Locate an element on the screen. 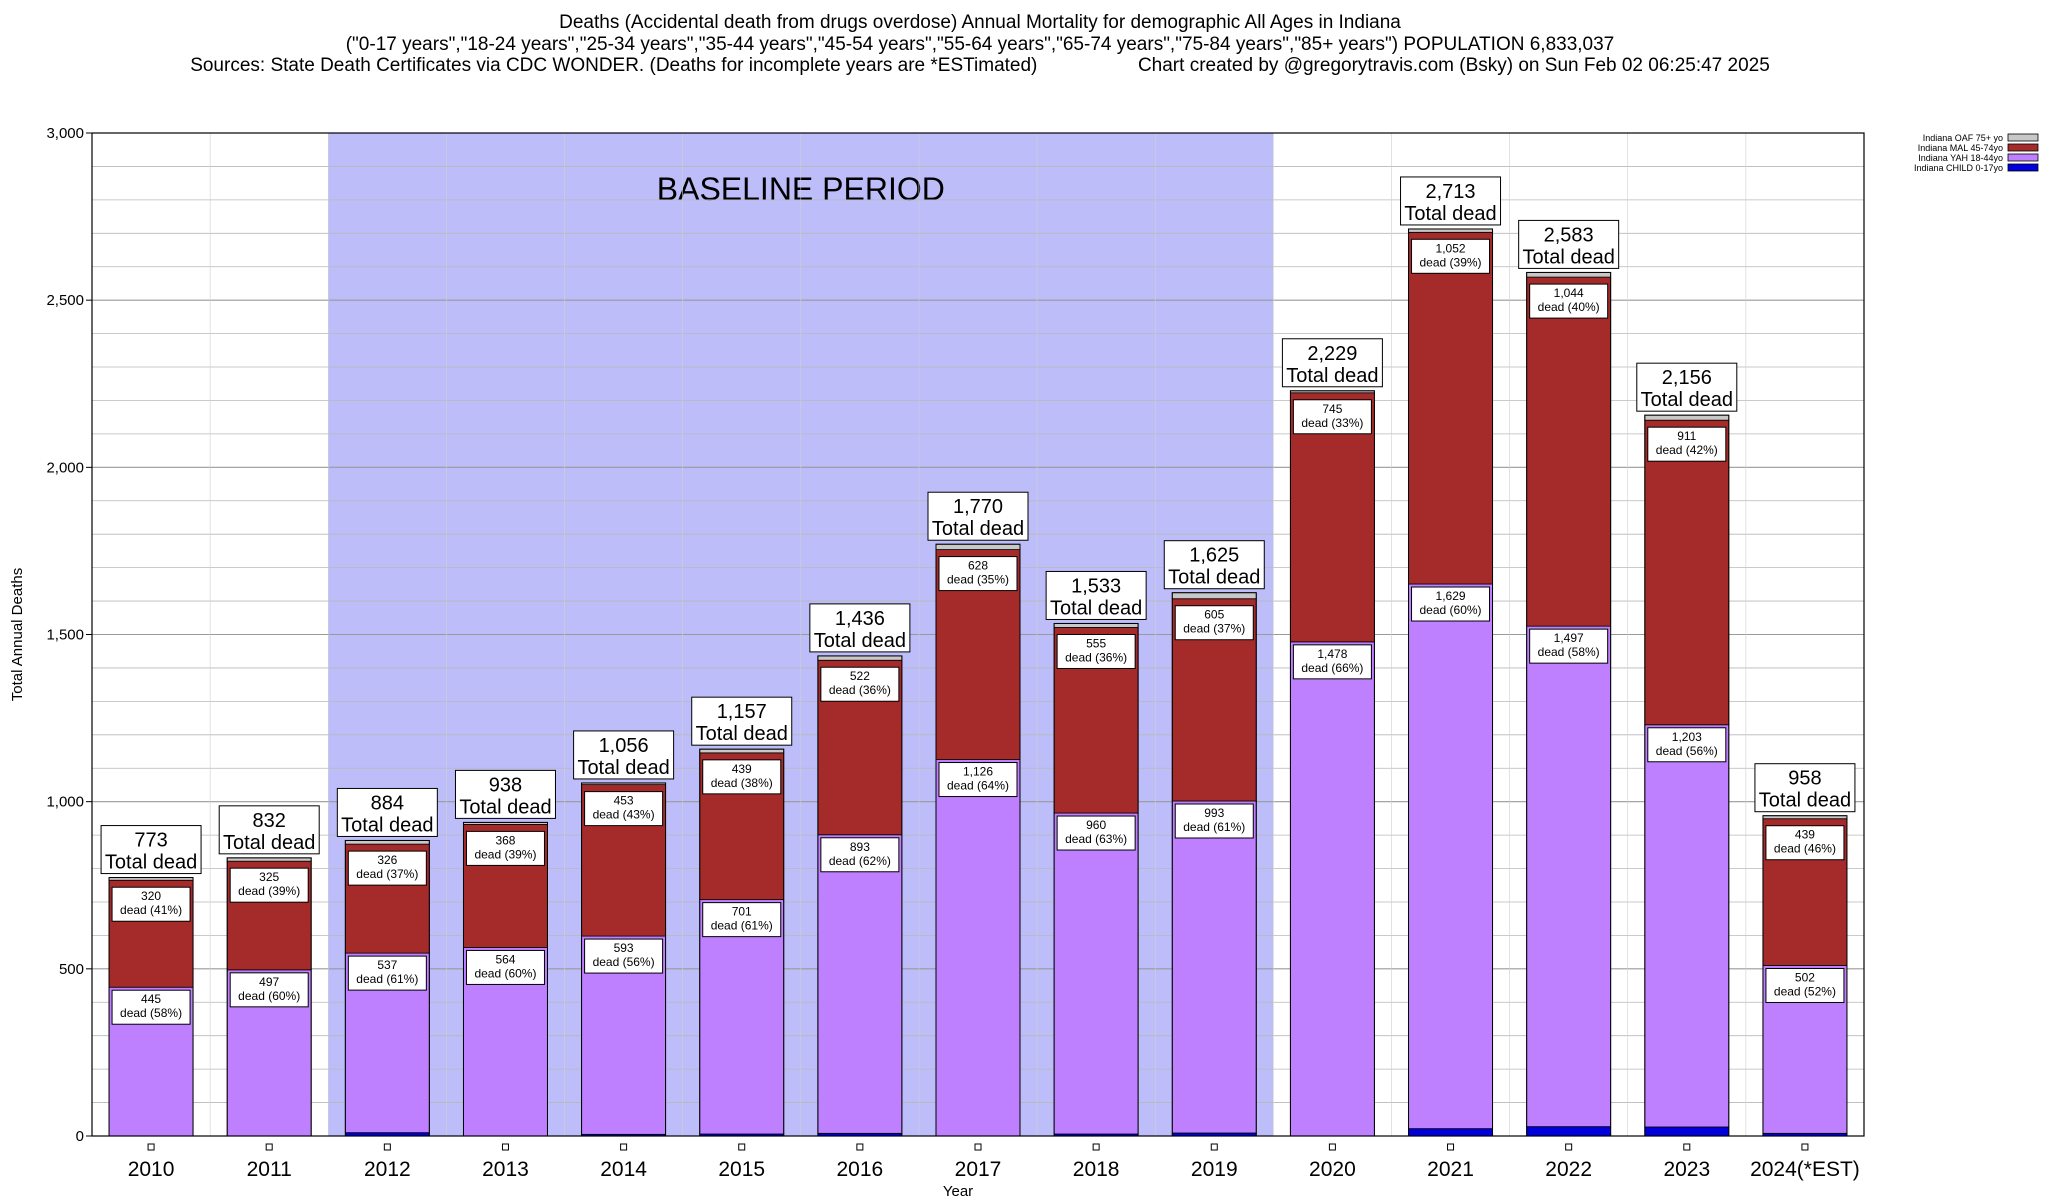 This screenshot has height=1200, width=2048. yah-data-label-value: 960 is located at coordinates (1096, 825).